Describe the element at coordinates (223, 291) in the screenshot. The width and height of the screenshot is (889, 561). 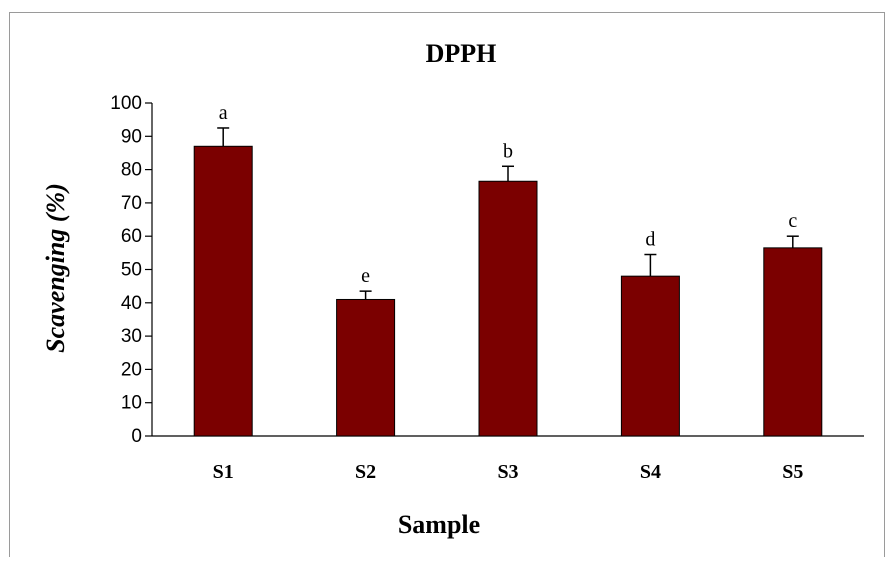
I see `bar-s1` at that location.